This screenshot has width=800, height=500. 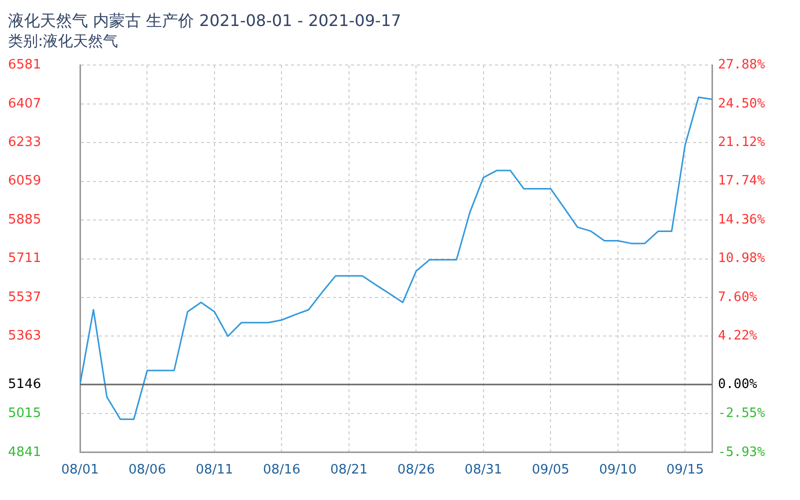 What do you see at coordinates (25, 452) in the screenshot?
I see `y-tick-label: 4841` at bounding box center [25, 452].